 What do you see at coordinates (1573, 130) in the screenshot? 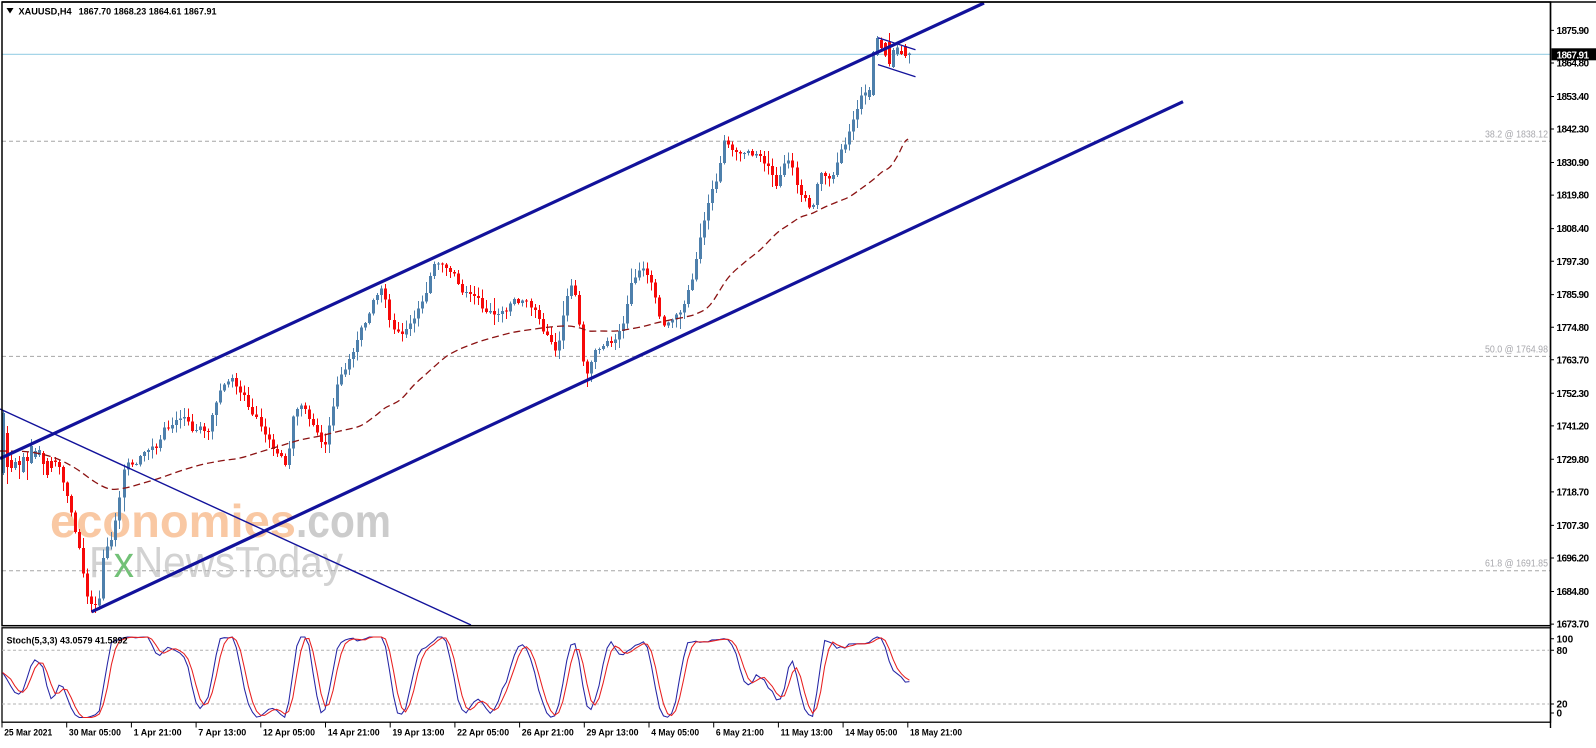
I see `svg-text: 1842.30` at bounding box center [1573, 130].